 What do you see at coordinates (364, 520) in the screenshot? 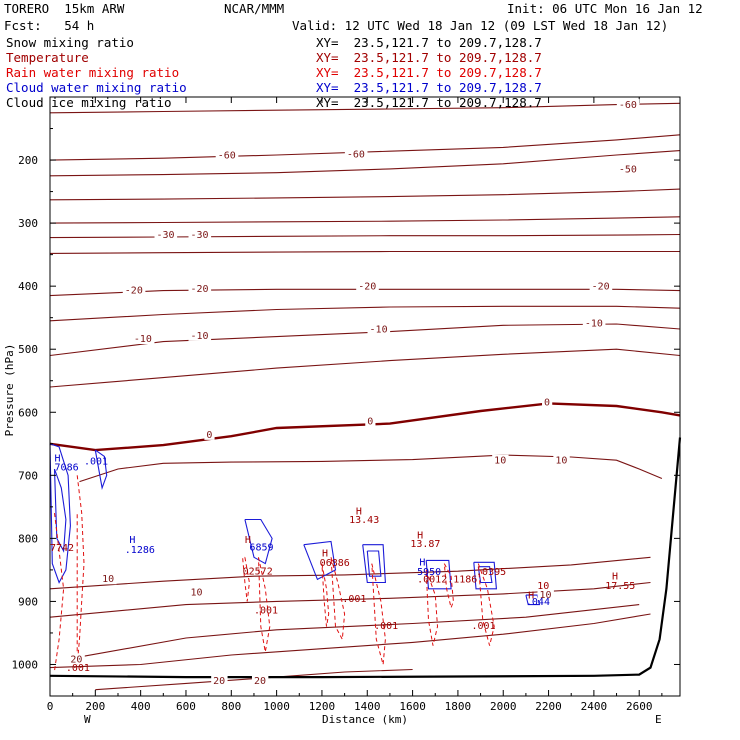
I see `value-label: 13.43` at bounding box center [364, 520].